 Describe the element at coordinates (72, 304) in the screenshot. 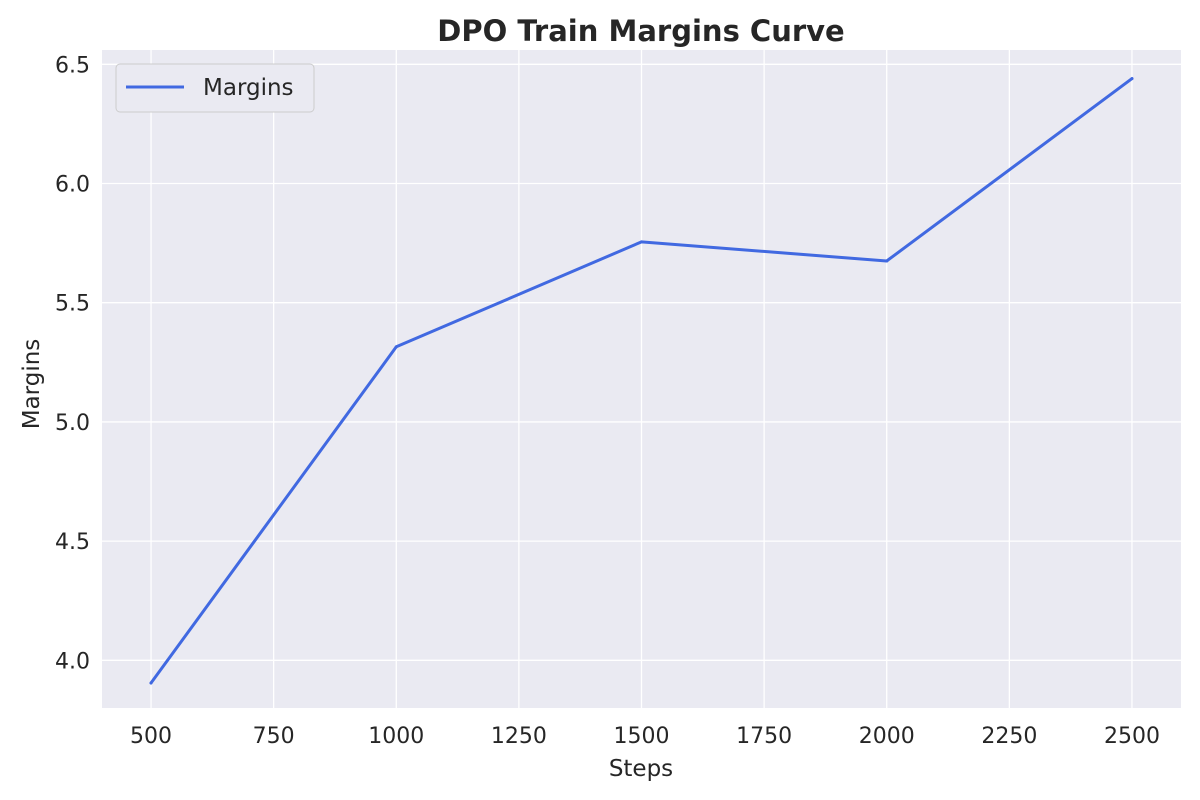

I see `y-tick-label: 5.5` at that location.